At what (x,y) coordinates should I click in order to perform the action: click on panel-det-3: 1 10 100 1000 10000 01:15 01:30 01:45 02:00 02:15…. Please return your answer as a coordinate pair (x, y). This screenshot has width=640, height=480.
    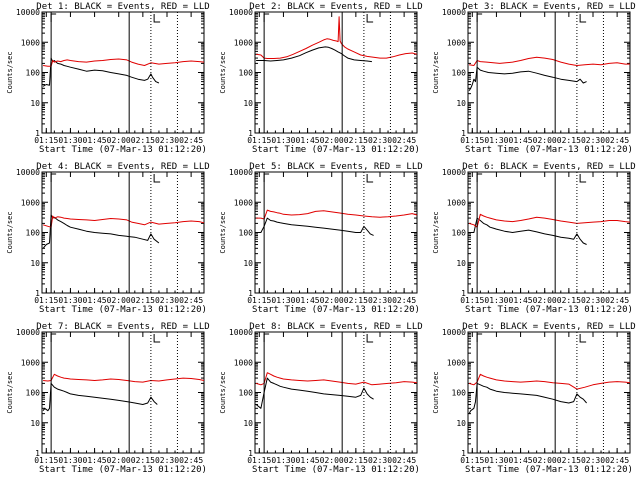
    Looking at the image, I should click on (534, 78).